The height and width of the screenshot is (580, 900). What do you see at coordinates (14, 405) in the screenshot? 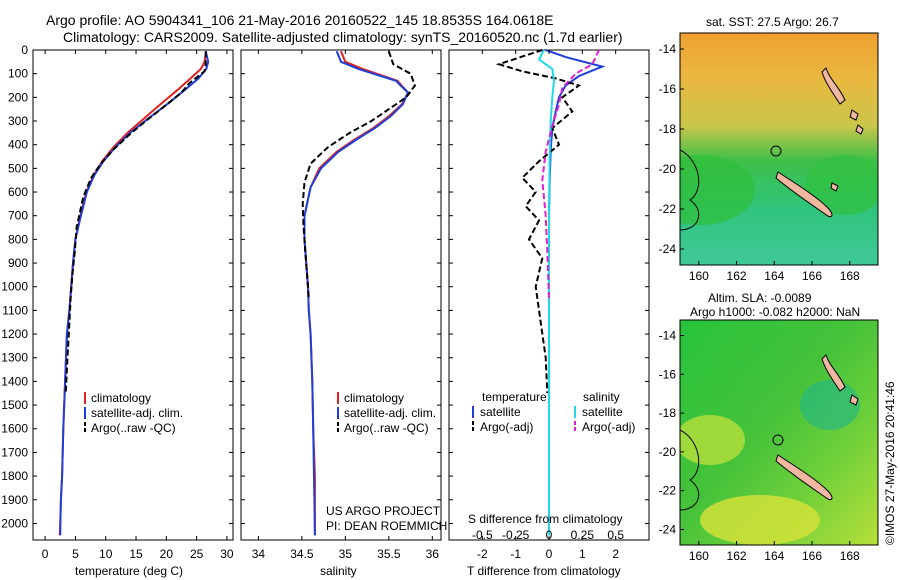
I see `depth-tick-label: 1500` at bounding box center [14, 405].